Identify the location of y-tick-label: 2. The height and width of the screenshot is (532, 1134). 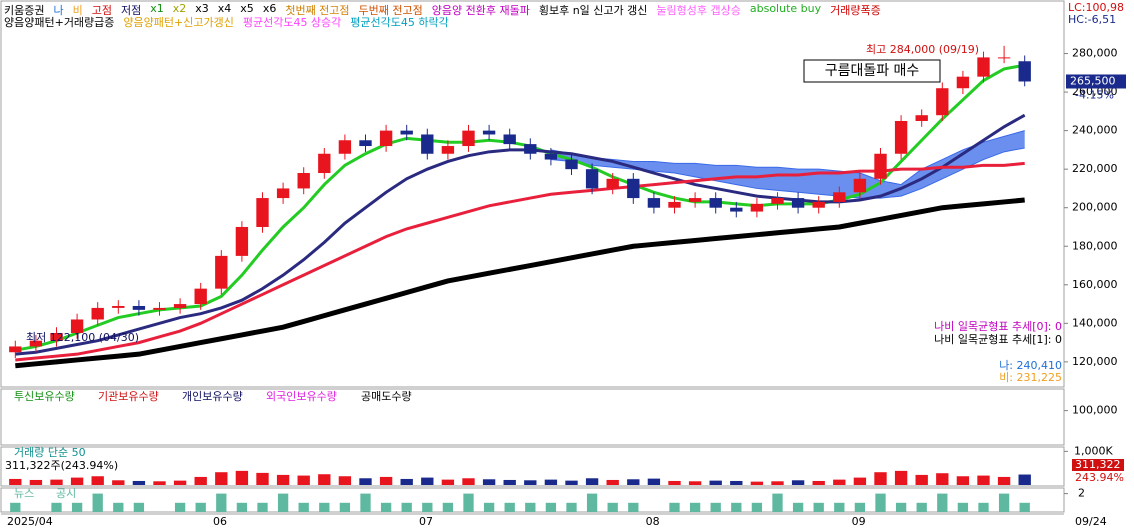
(1081, 493).